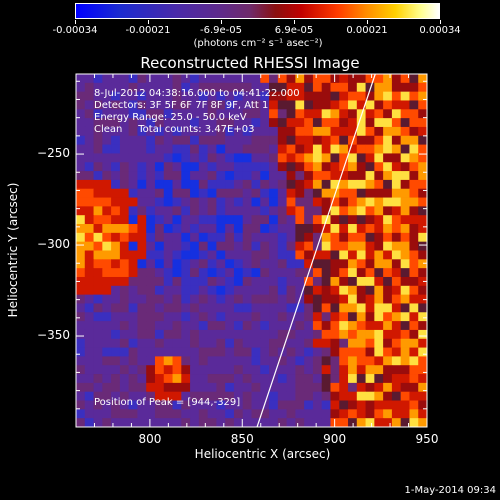 This screenshot has width=500, height=500. Describe the element at coordinates (262, 454) in the screenshot. I see `x-axis-label: Heliocentric X (arcsec)` at that location.